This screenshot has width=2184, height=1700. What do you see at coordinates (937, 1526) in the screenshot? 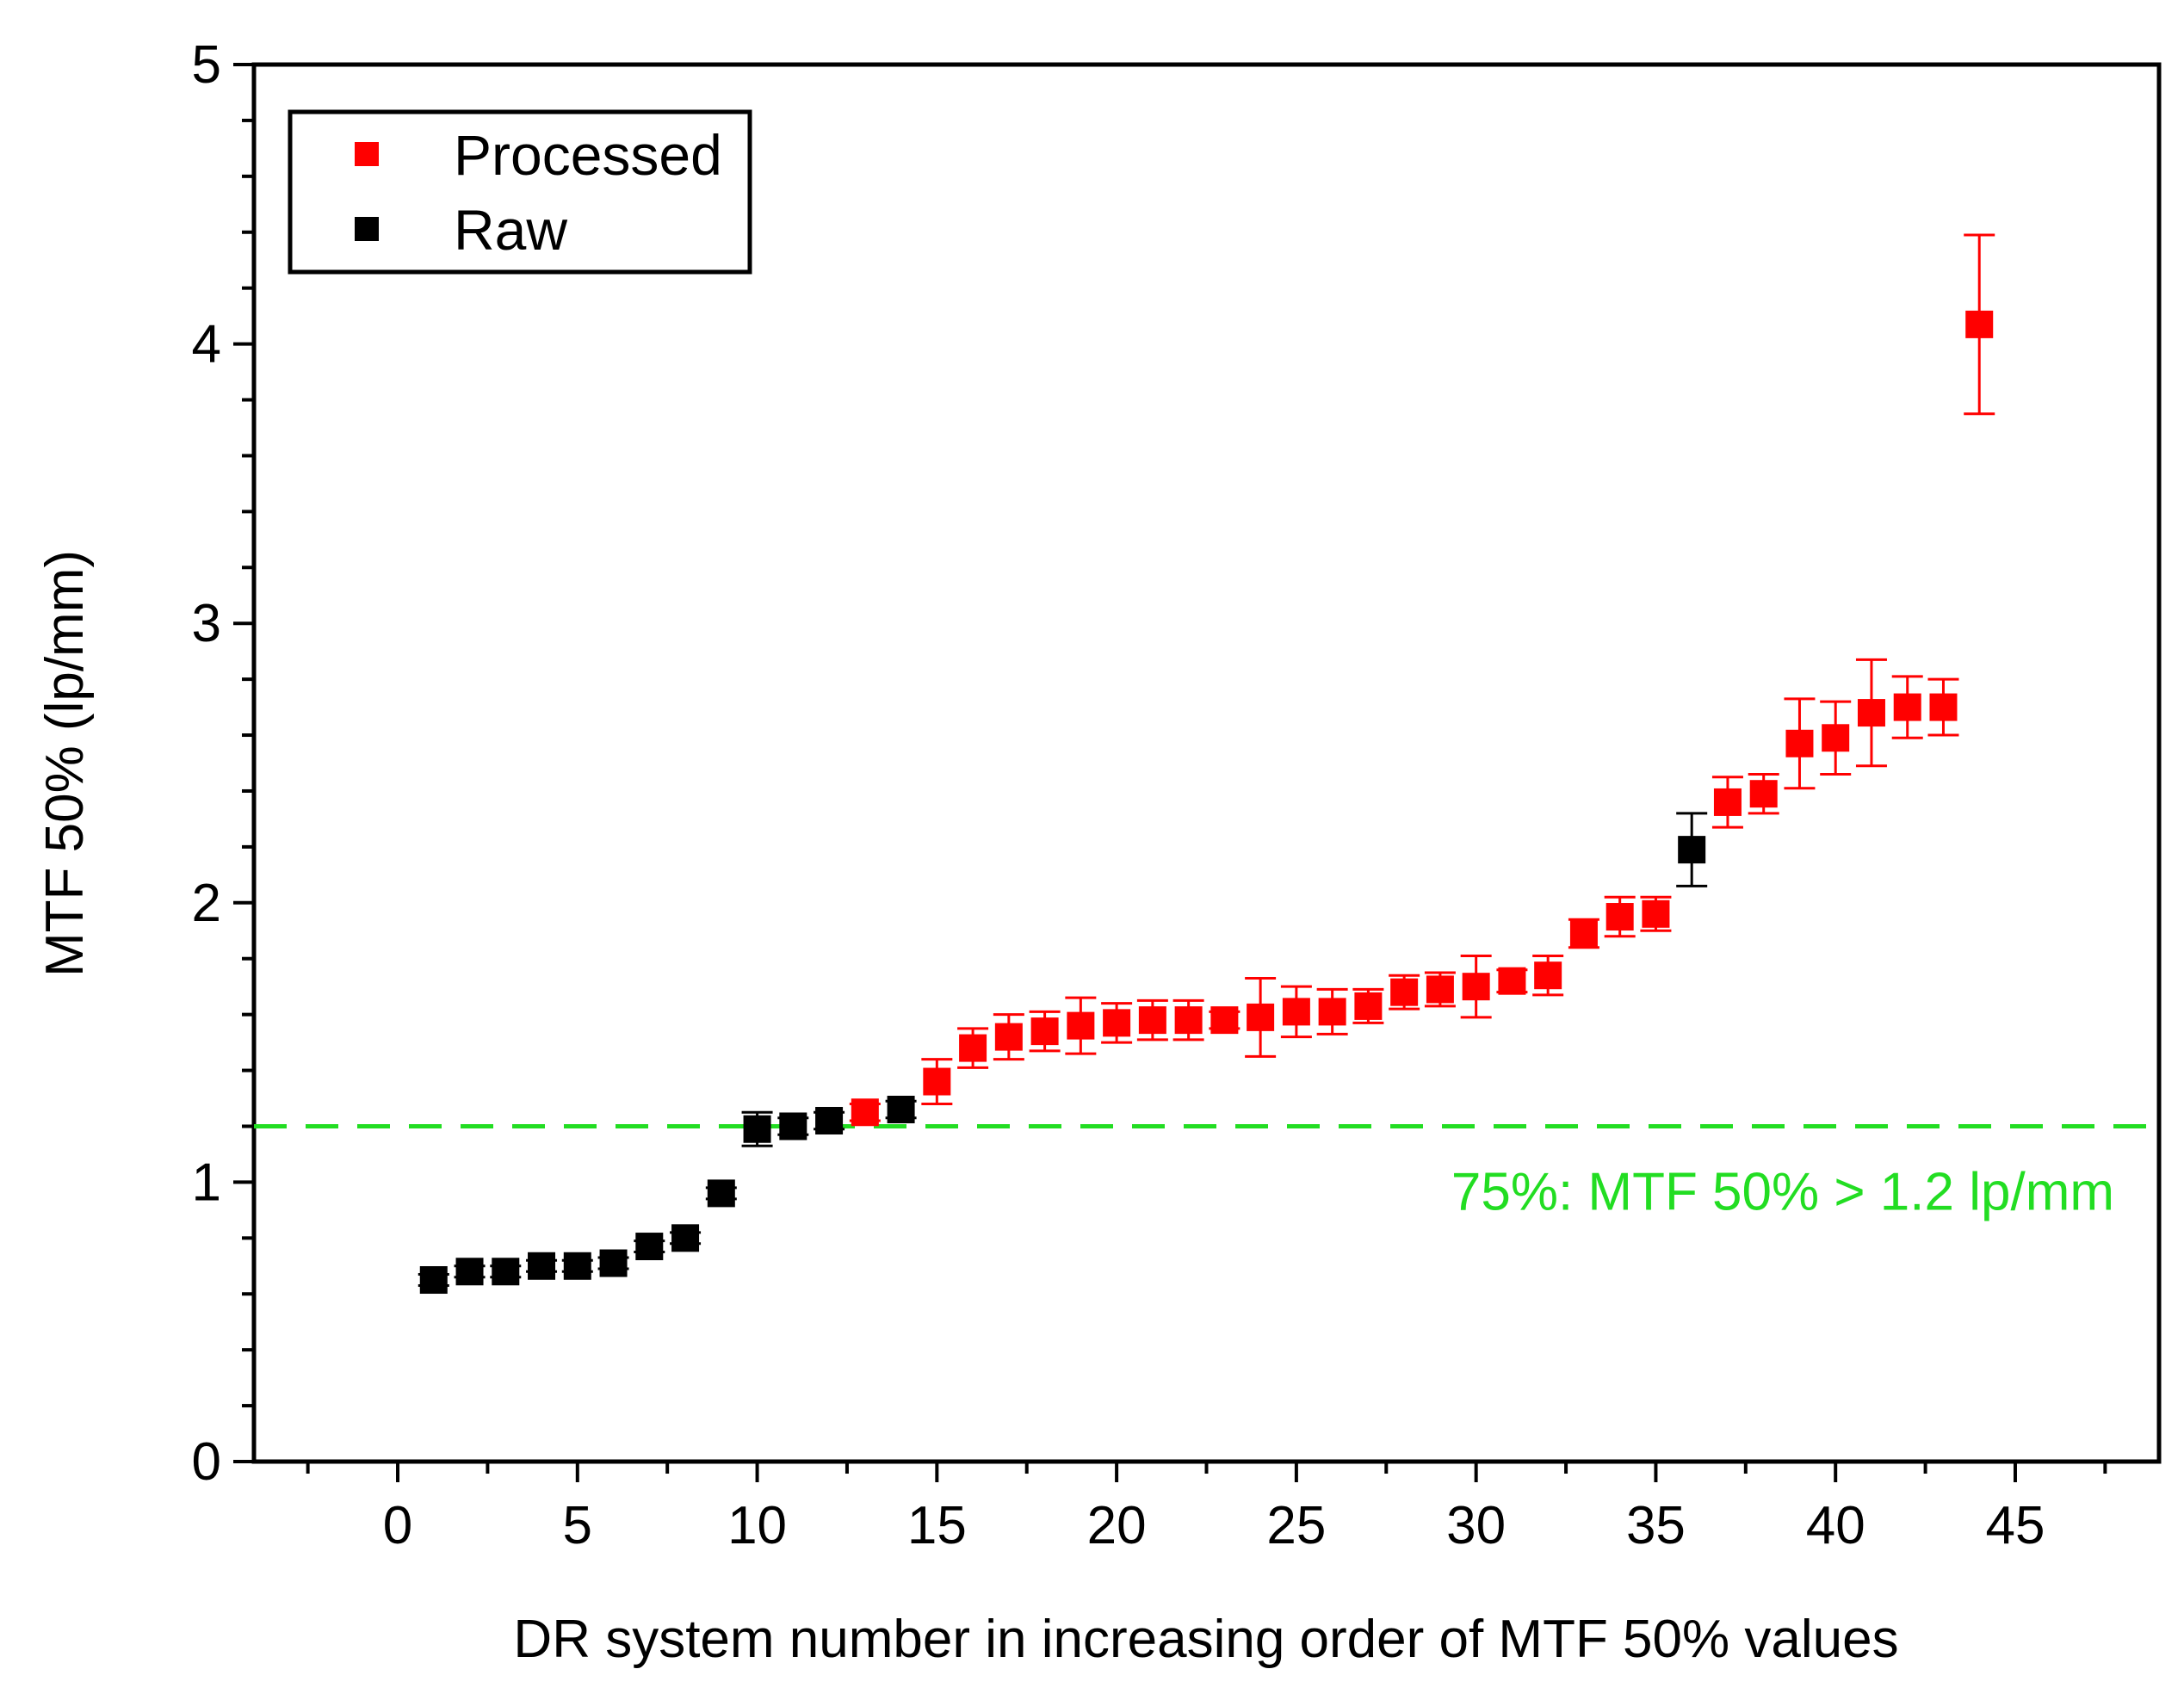
I see `x-tick-label: 15` at bounding box center [937, 1526].